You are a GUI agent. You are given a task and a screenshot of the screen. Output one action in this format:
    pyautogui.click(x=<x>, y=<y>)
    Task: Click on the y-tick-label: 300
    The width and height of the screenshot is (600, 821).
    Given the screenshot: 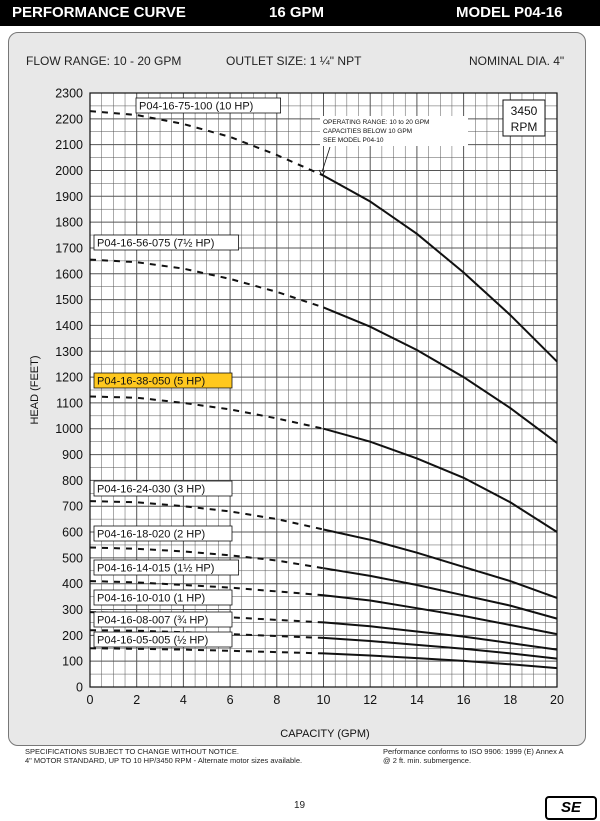 What is the action you would take?
    pyautogui.click(x=72, y=610)
    